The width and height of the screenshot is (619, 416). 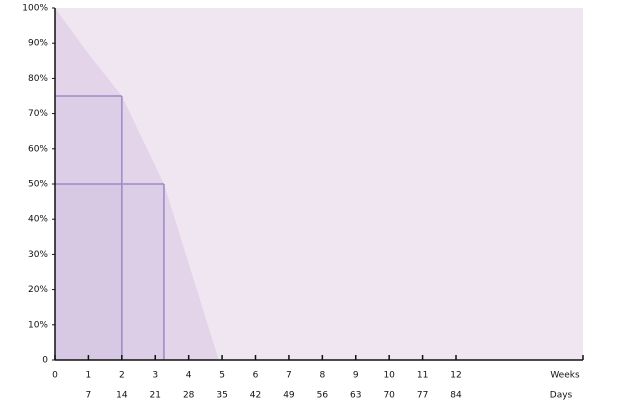 I want to click on x2-tick-label: 63, so click(x=355, y=396).